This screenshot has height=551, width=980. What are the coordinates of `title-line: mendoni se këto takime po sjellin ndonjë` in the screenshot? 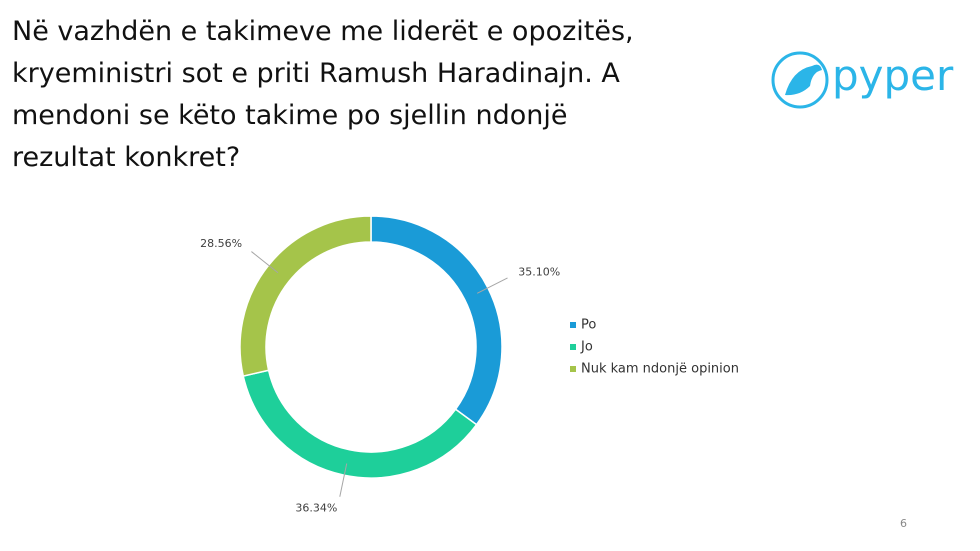 It's located at (290, 115).